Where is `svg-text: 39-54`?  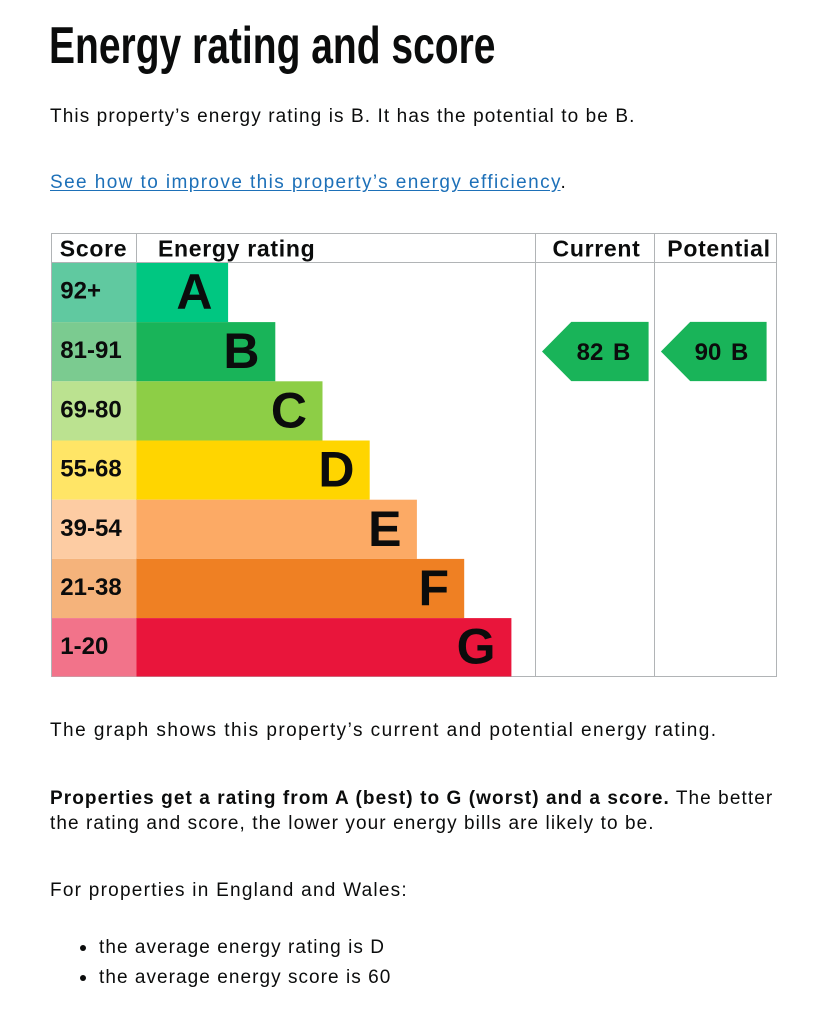
svg-text: 39-54 is located at coordinates (91, 528).